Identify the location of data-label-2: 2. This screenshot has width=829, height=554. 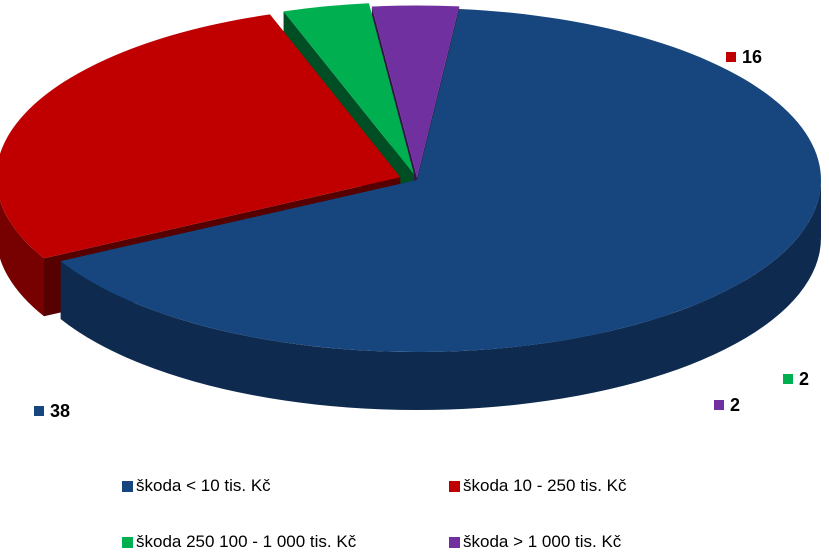
(804, 379).